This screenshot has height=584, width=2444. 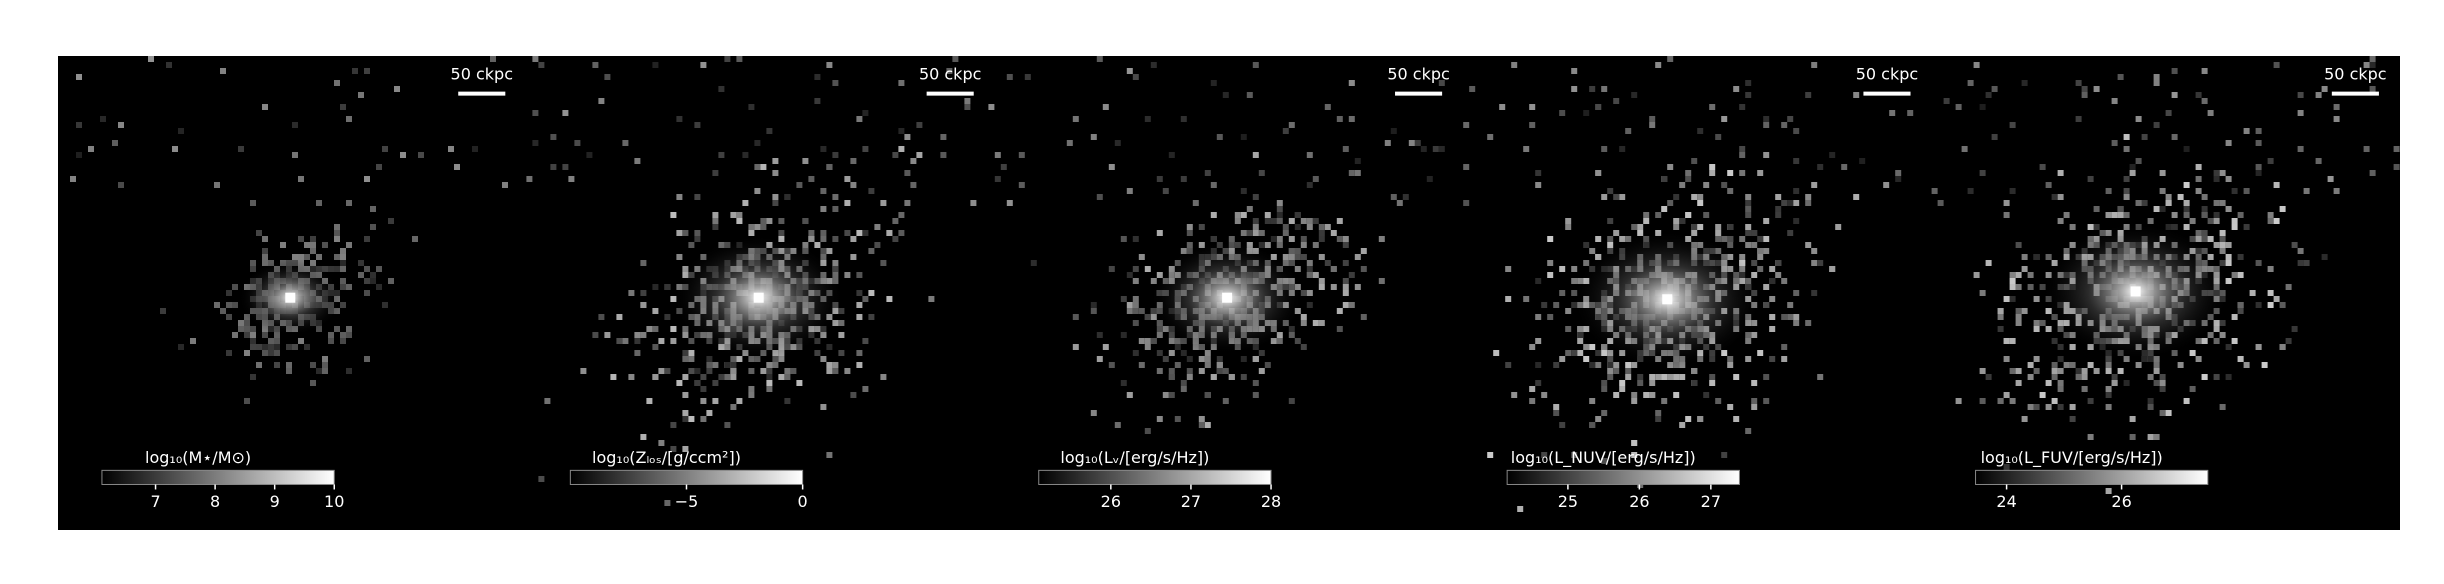 I want to click on colorbar-tick-label: 8, so click(x=215, y=501).